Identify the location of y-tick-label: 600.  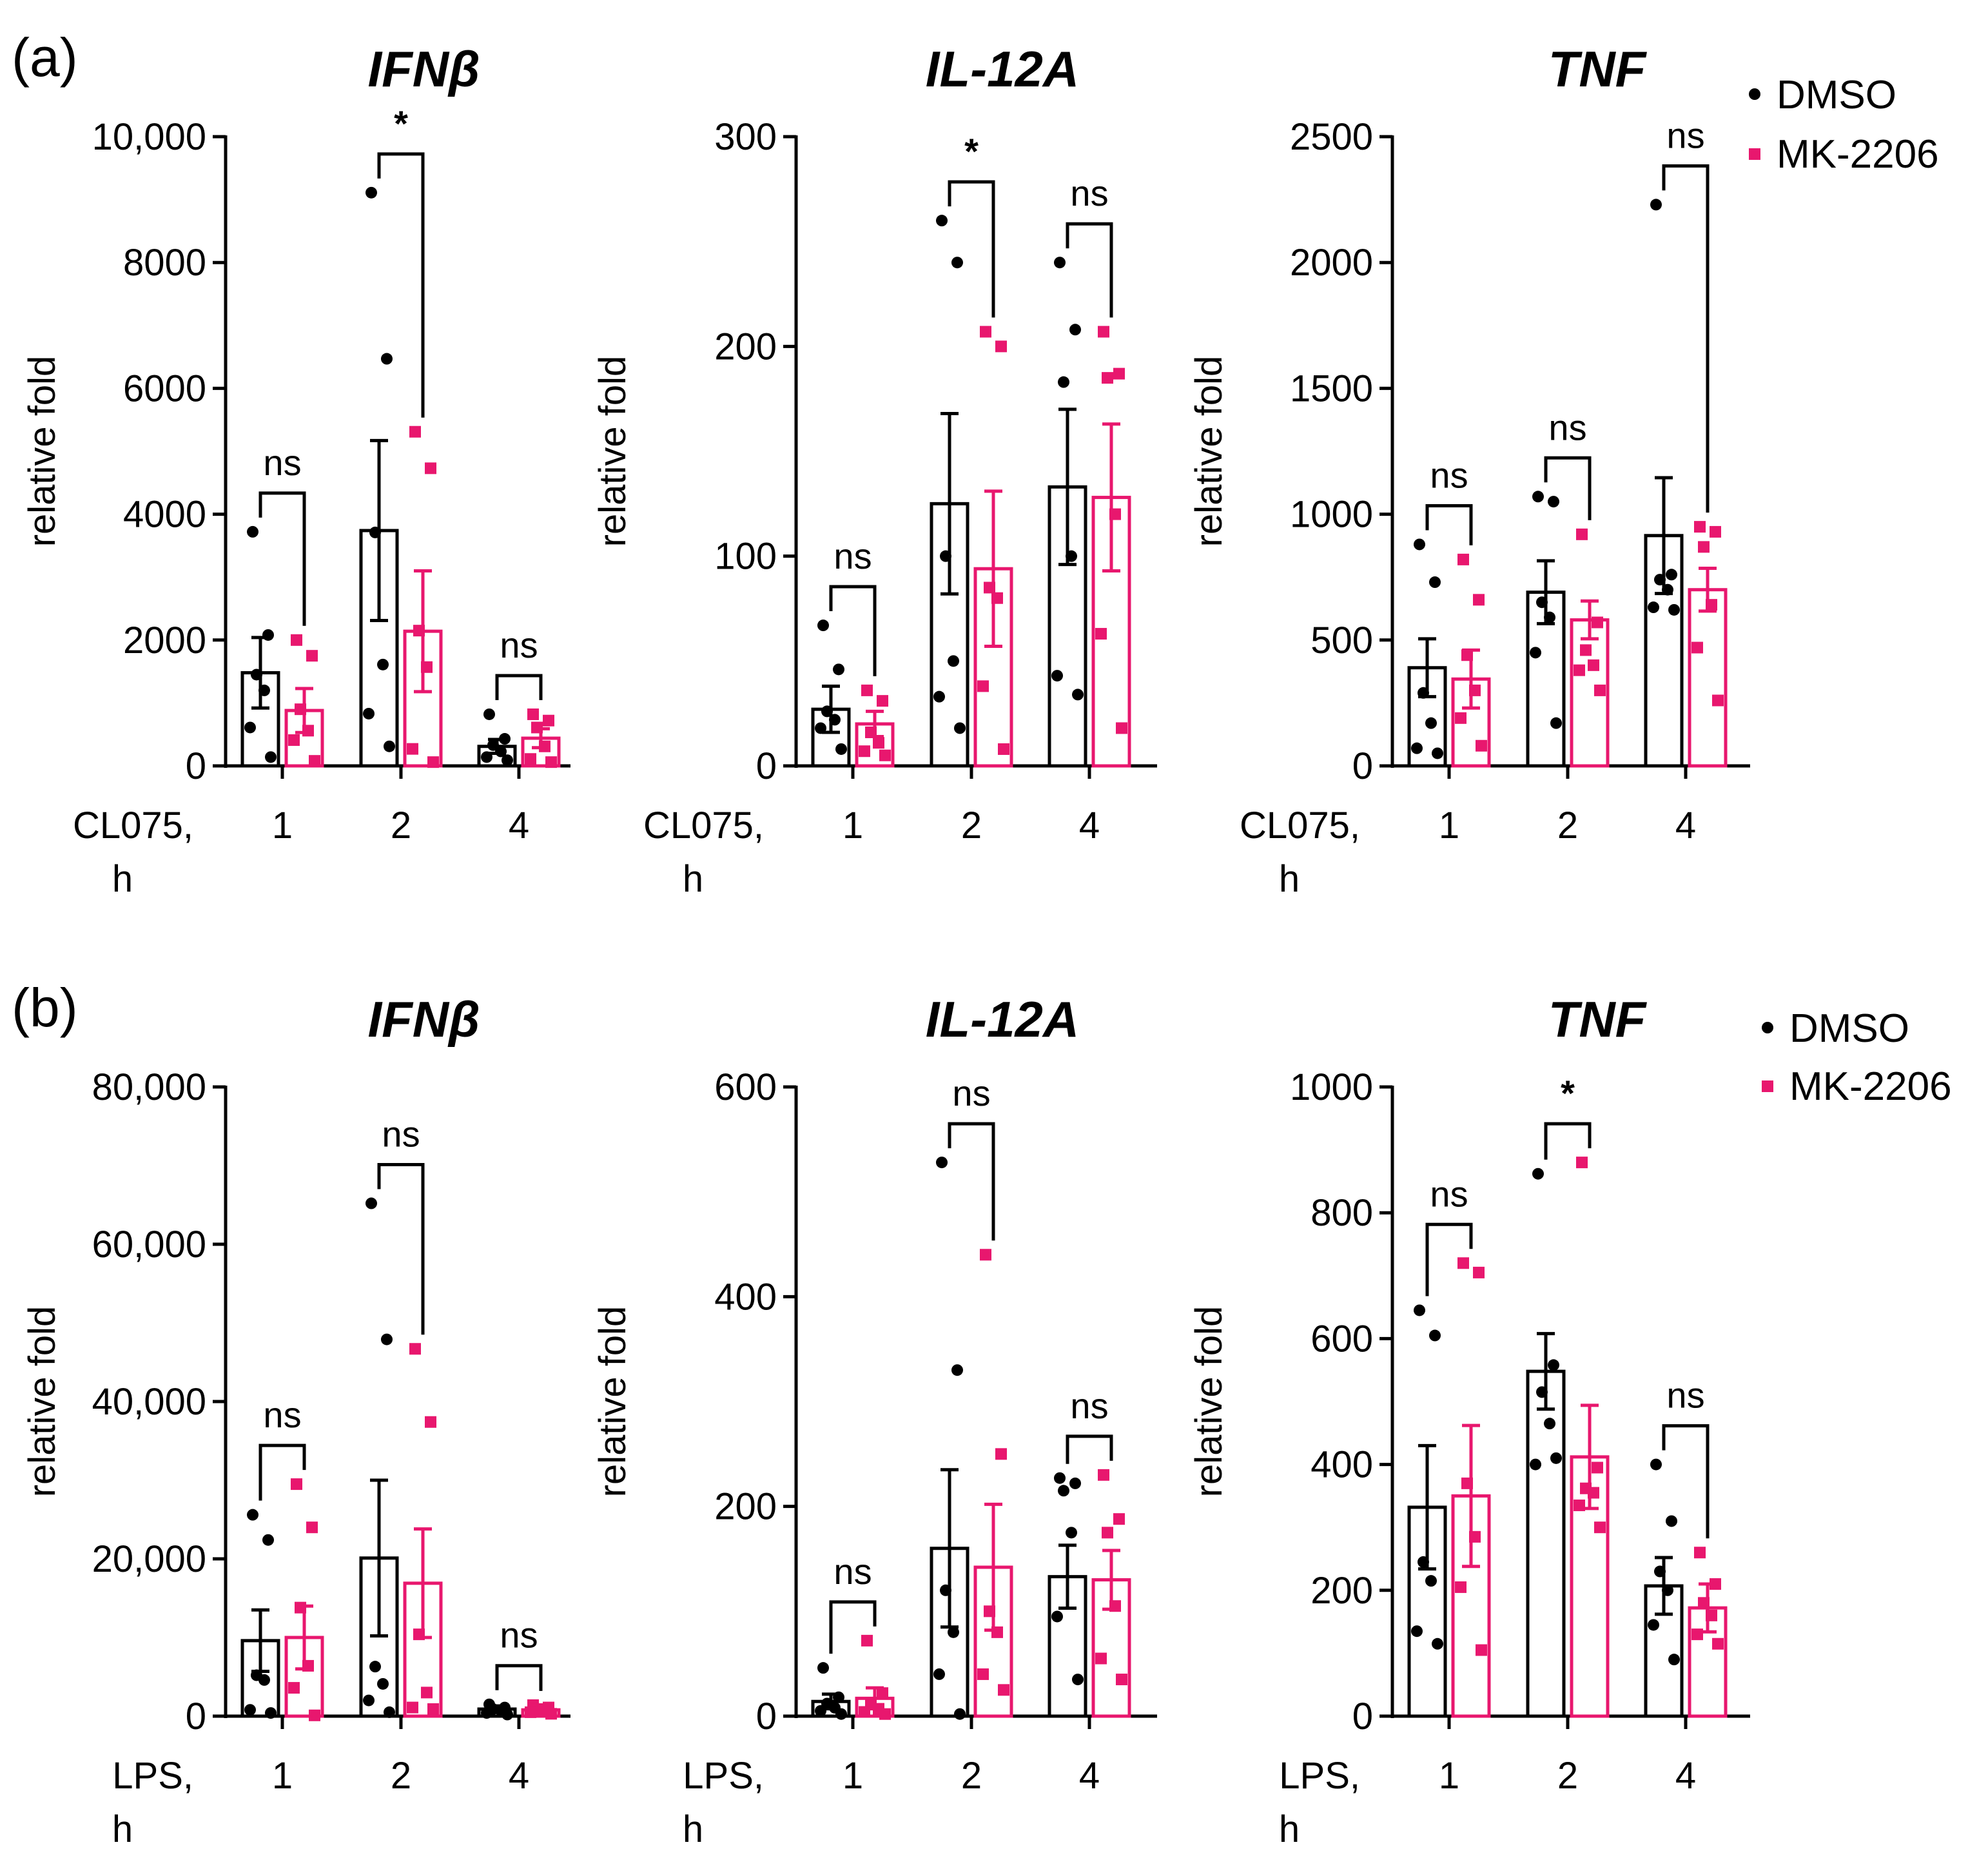
(1342, 1339).